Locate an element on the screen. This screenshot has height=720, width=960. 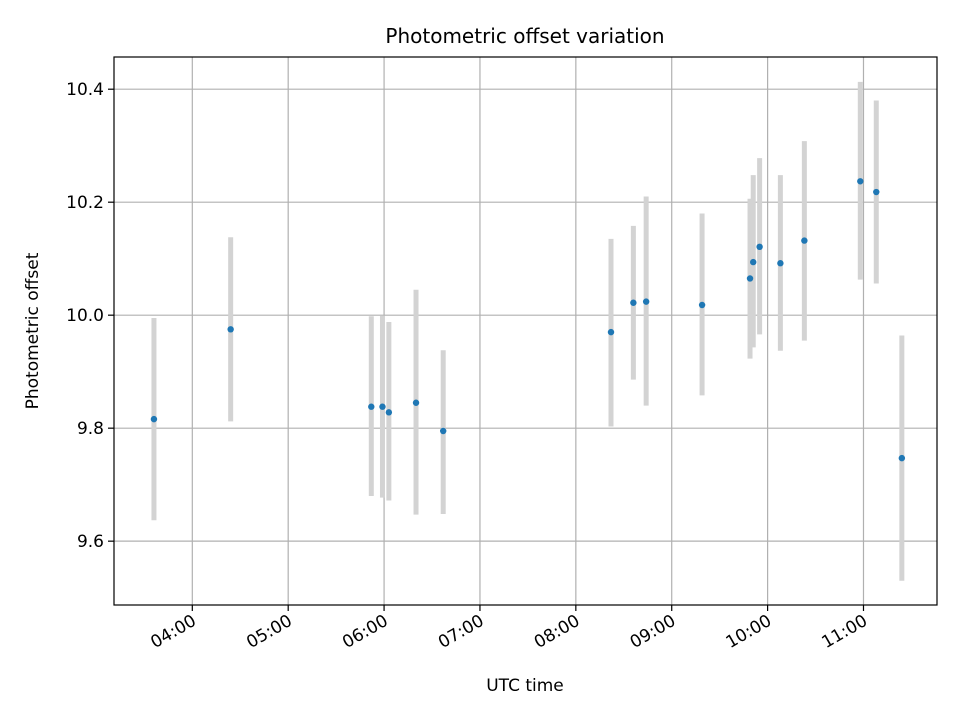
y-tick-label: 10.2 is located at coordinates (85, 203).